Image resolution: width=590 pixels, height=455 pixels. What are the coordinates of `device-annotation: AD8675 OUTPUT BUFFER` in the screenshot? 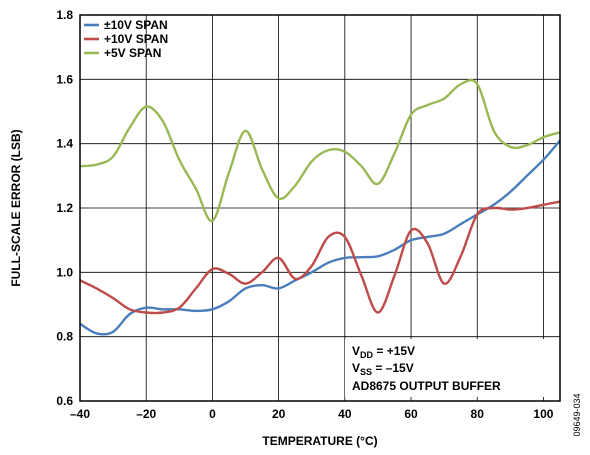 It's located at (426, 386).